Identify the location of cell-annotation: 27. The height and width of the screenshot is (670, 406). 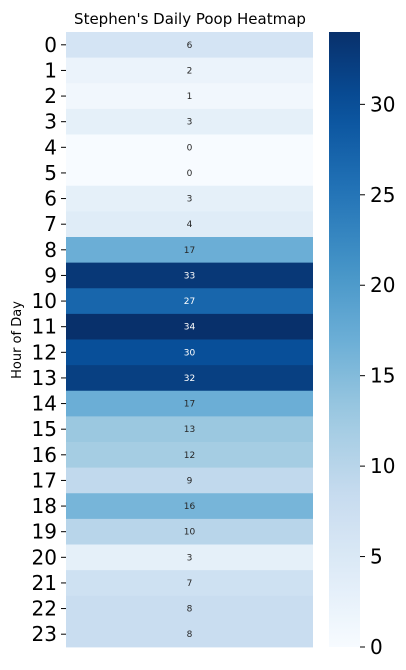
(189, 302).